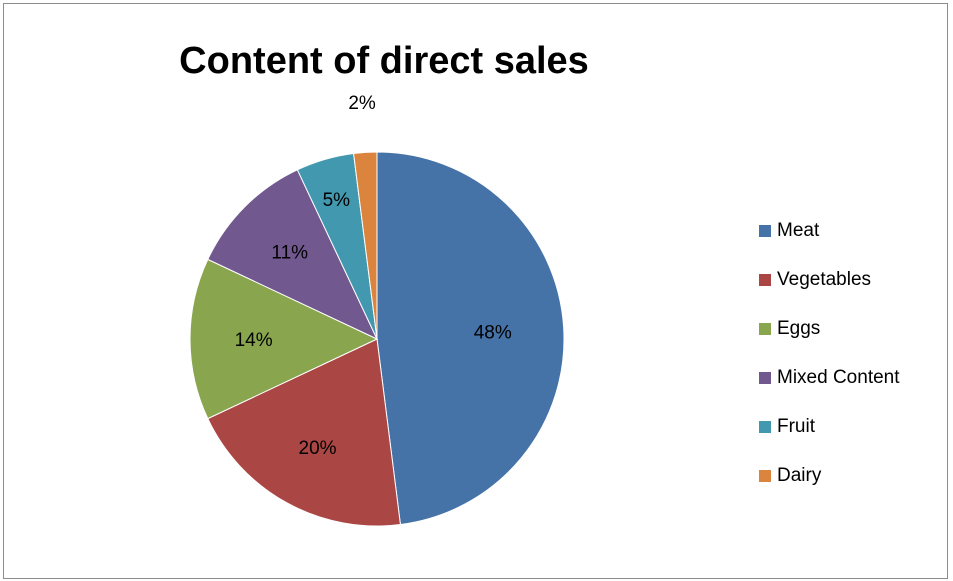  What do you see at coordinates (799, 475) in the screenshot?
I see `legend-label: Dairy` at bounding box center [799, 475].